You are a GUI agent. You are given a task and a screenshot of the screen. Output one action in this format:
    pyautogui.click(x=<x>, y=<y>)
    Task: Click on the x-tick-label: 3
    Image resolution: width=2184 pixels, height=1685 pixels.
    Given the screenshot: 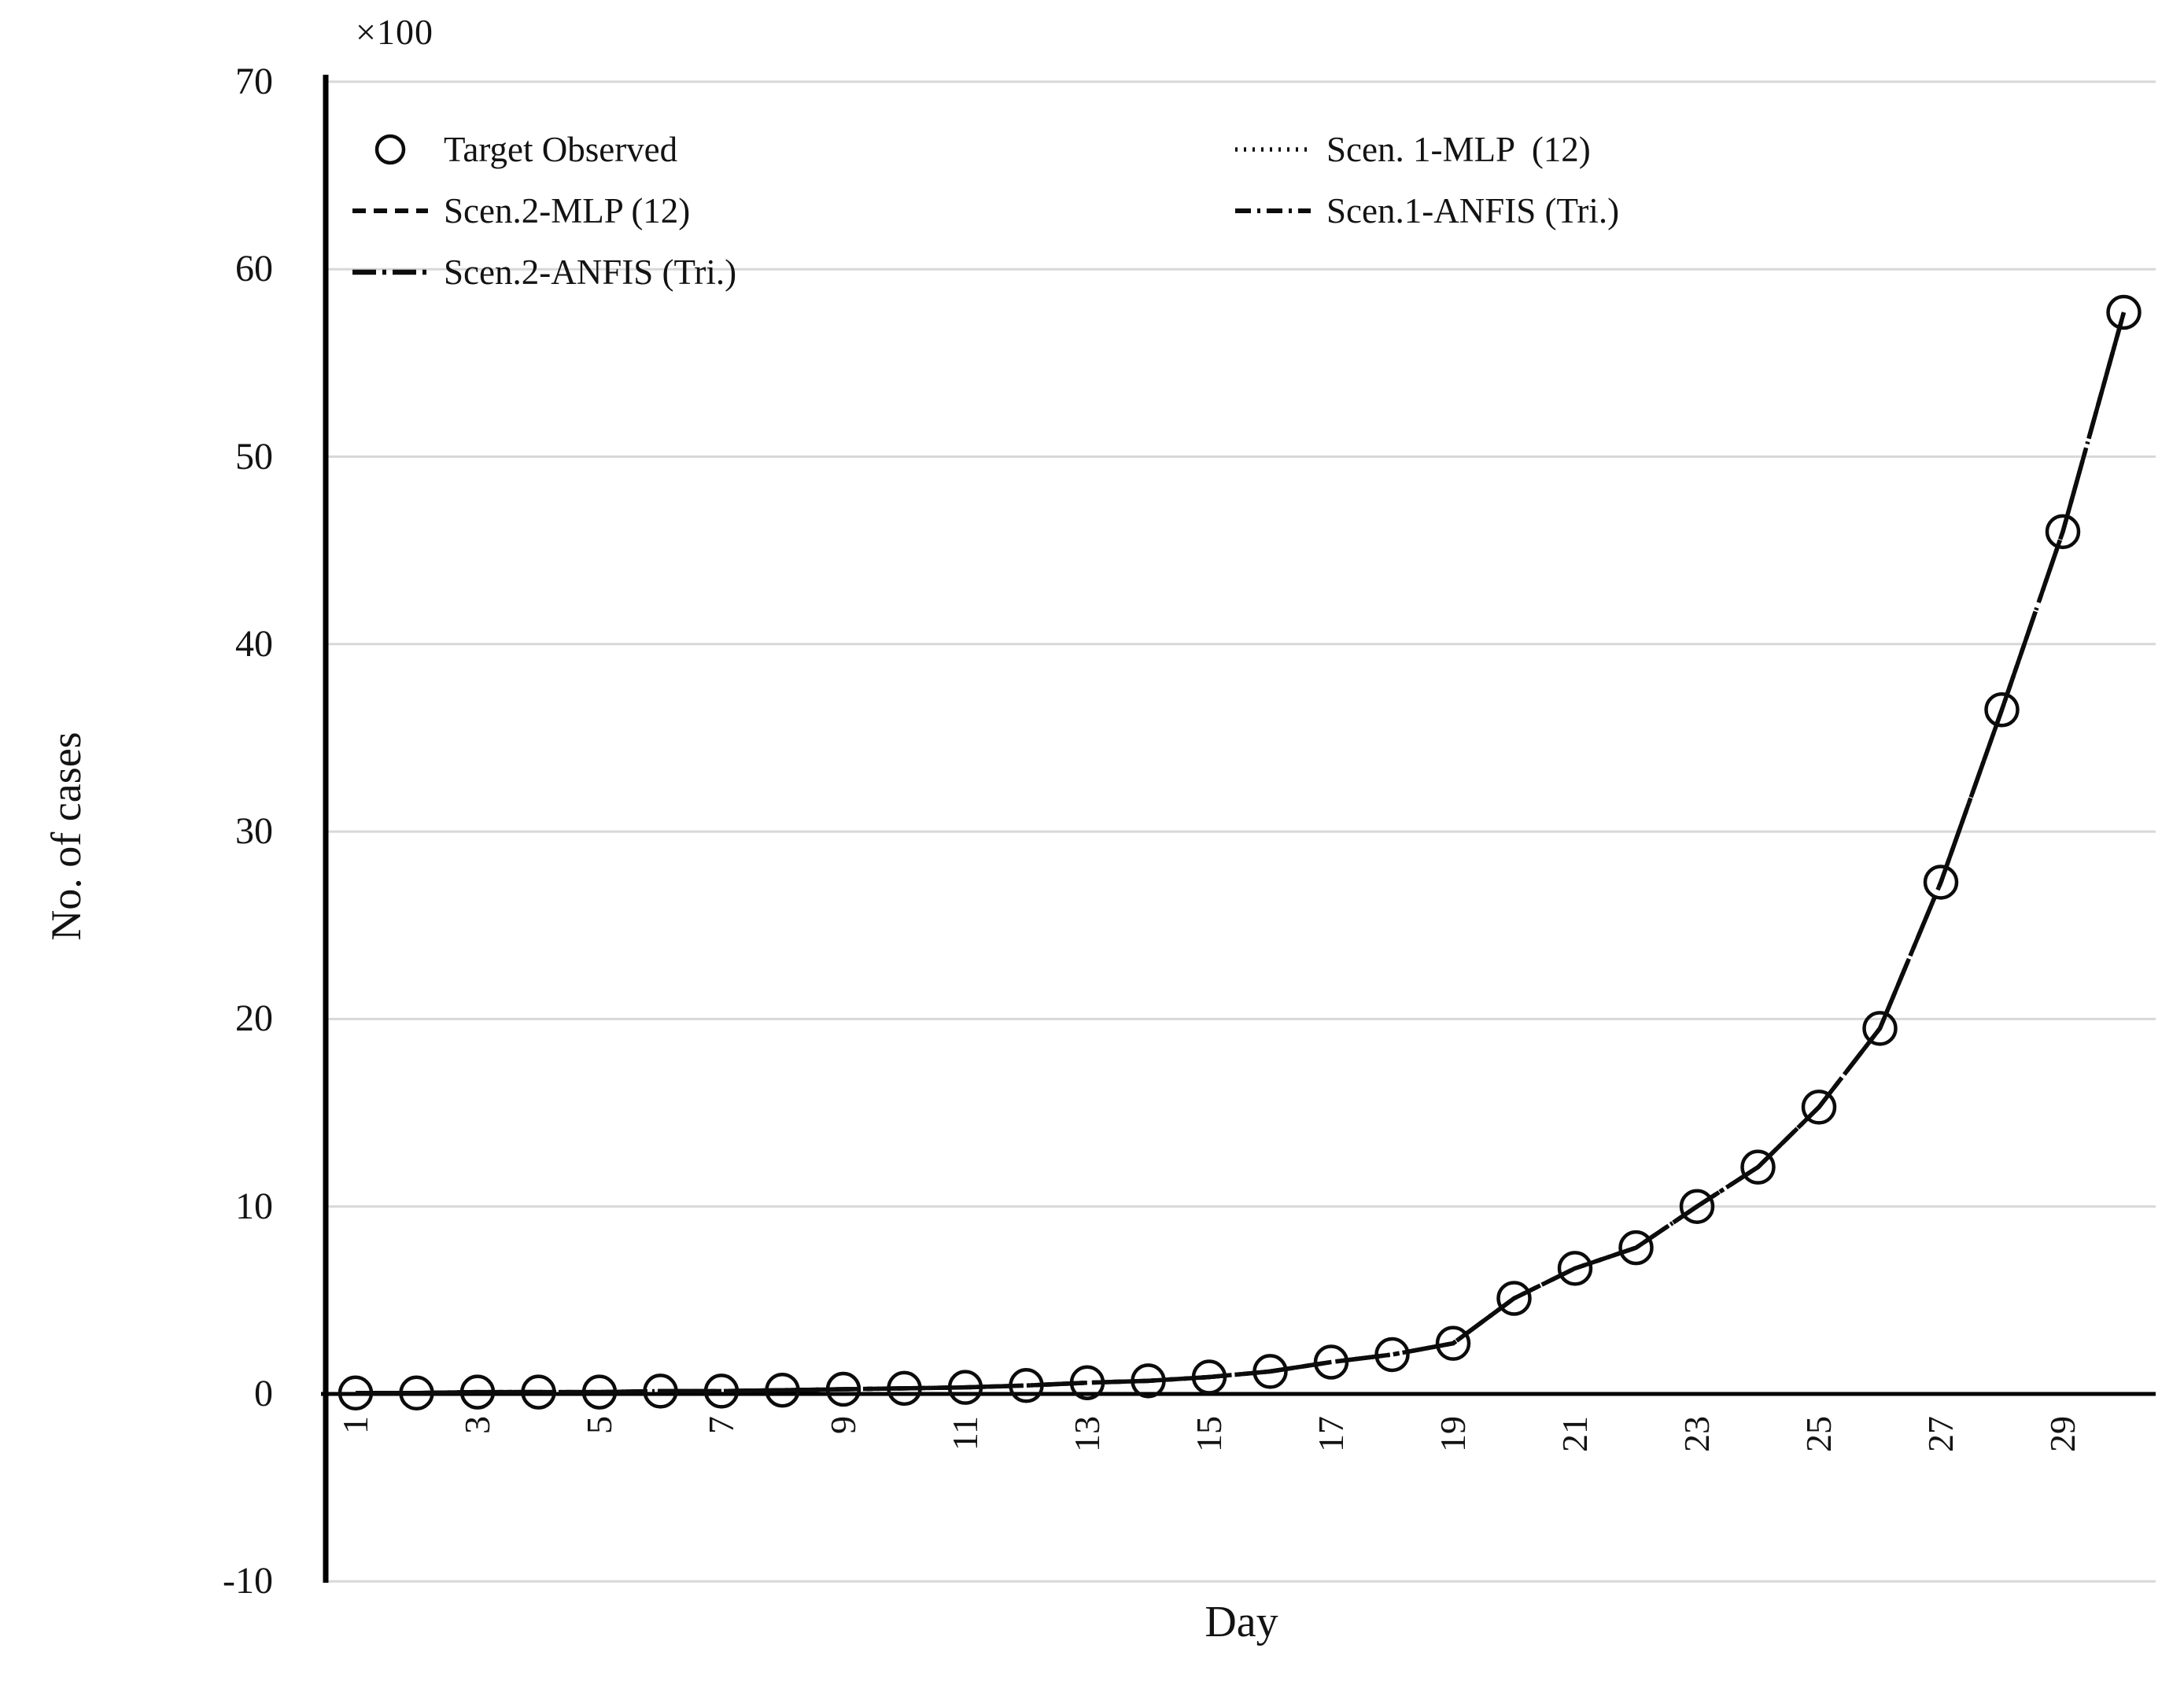 What is the action you would take?
    pyautogui.click(x=477, y=1425)
    